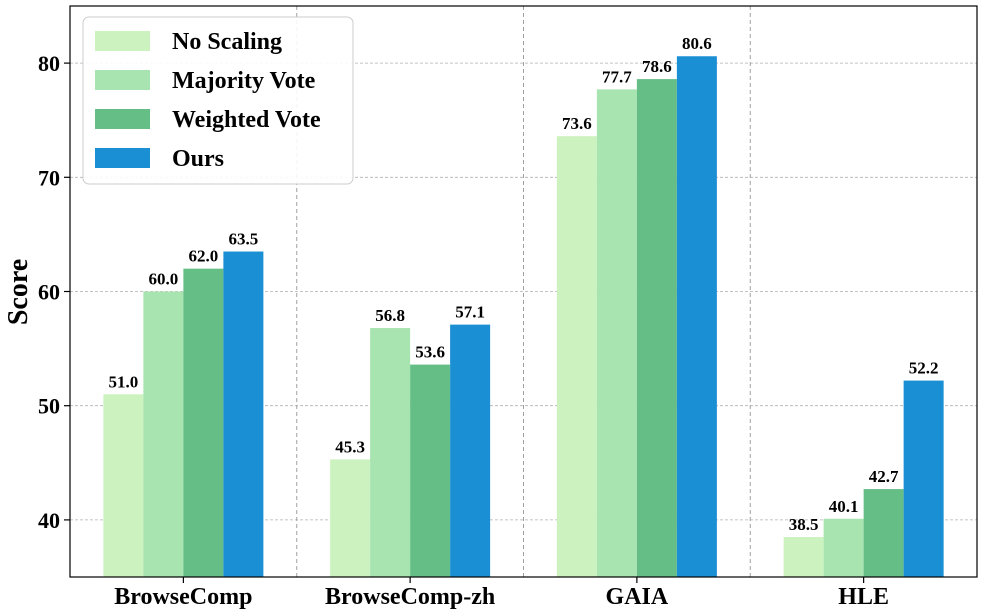 This screenshot has width=987, height=614. I want to click on data-label: 53.6, so click(430, 352).